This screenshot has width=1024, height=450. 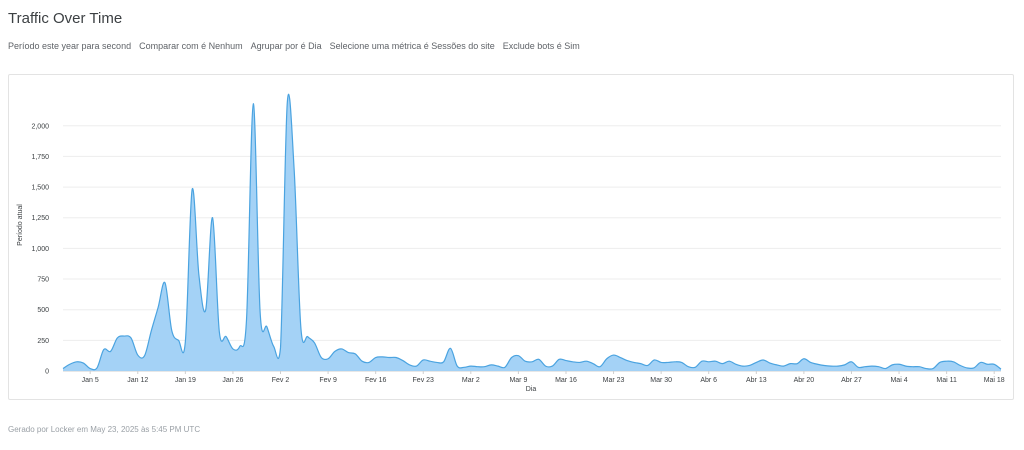 I want to click on y-tick-label: 0, so click(x=47, y=372).